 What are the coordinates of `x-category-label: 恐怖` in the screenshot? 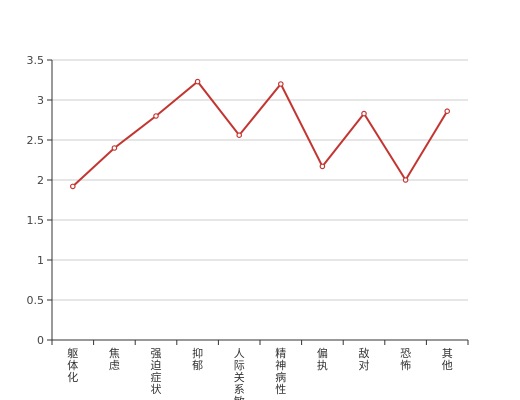 It's located at (405, 359).